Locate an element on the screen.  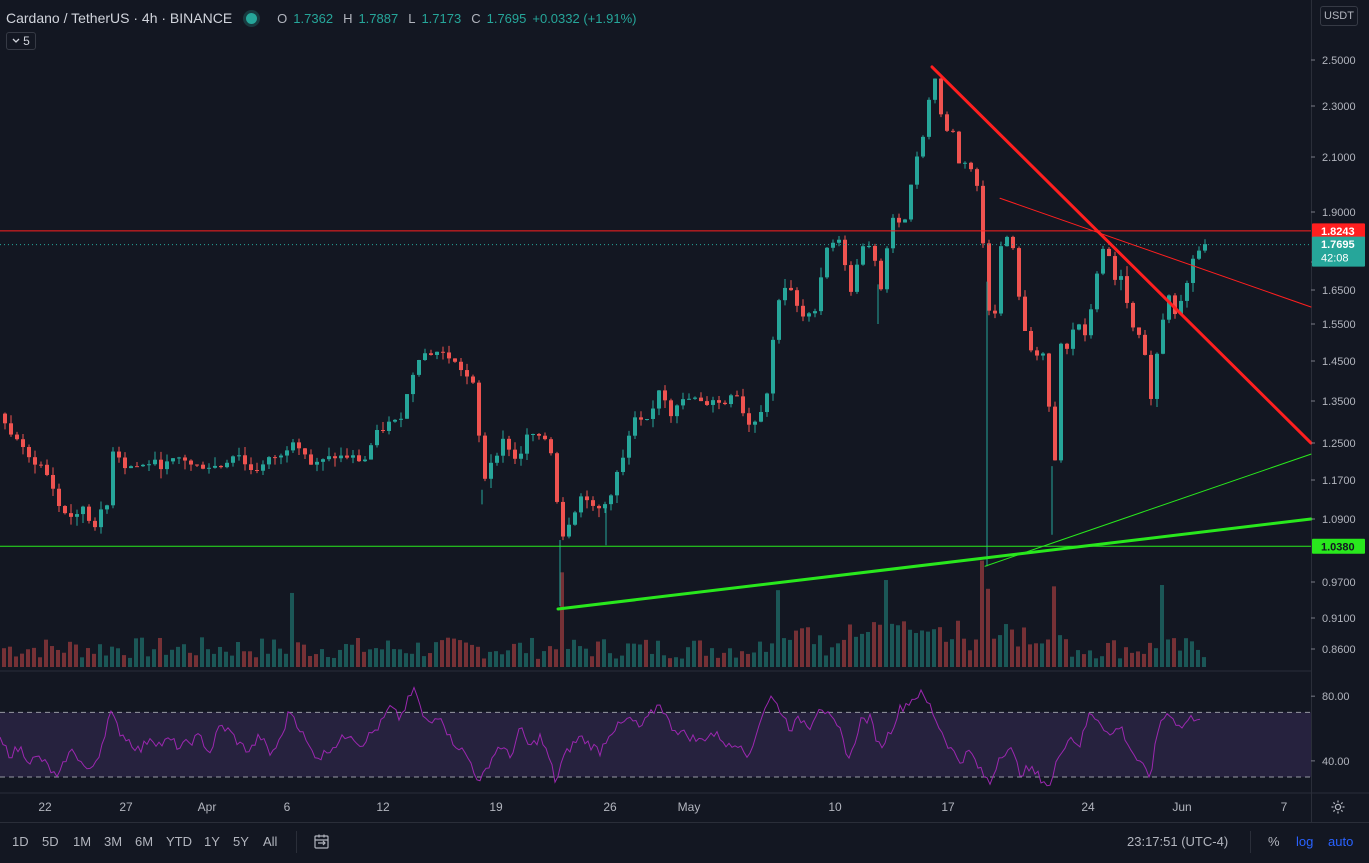
range-6m-button: 6M is located at coordinates (144, 841).